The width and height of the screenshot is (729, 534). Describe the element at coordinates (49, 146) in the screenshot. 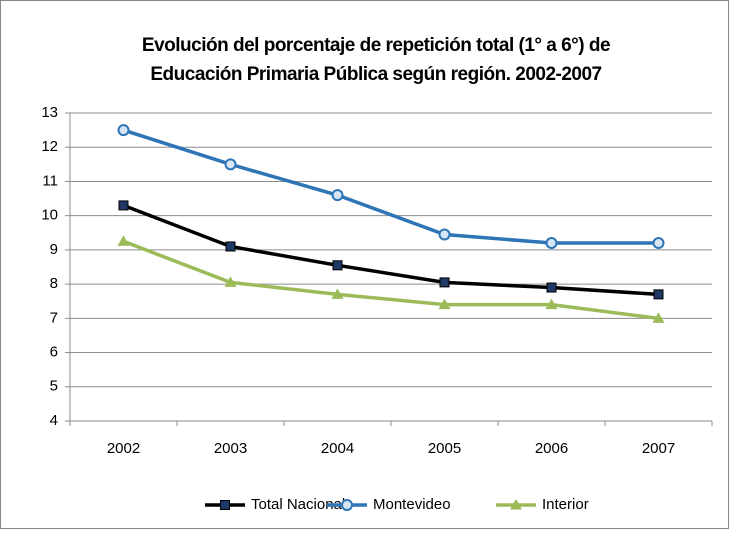

I see `y-tick-label: 12` at that location.